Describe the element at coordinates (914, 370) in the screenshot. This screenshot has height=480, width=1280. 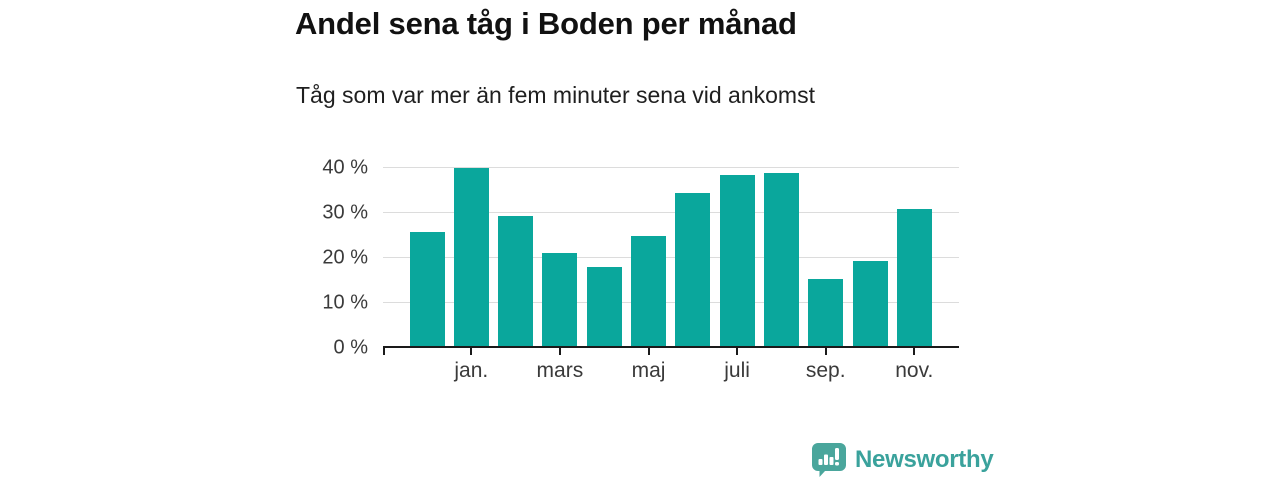
I see `x-axis-label: nov.` at that location.